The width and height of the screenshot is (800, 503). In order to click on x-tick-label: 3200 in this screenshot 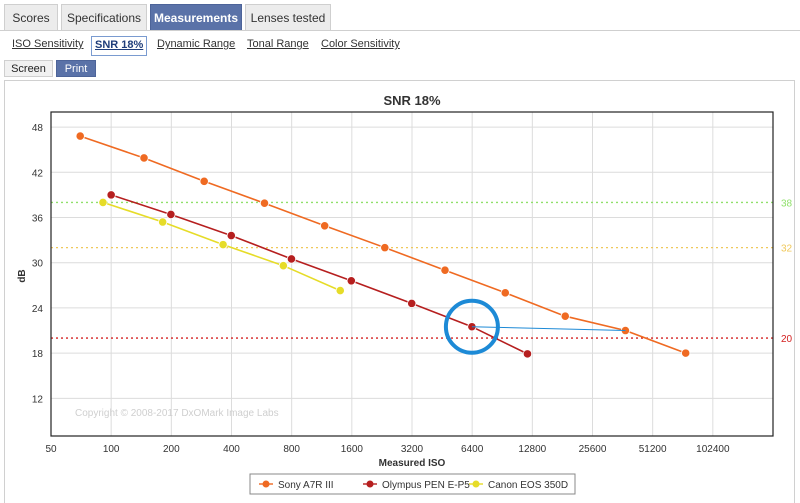, I will do `click(412, 449)`.